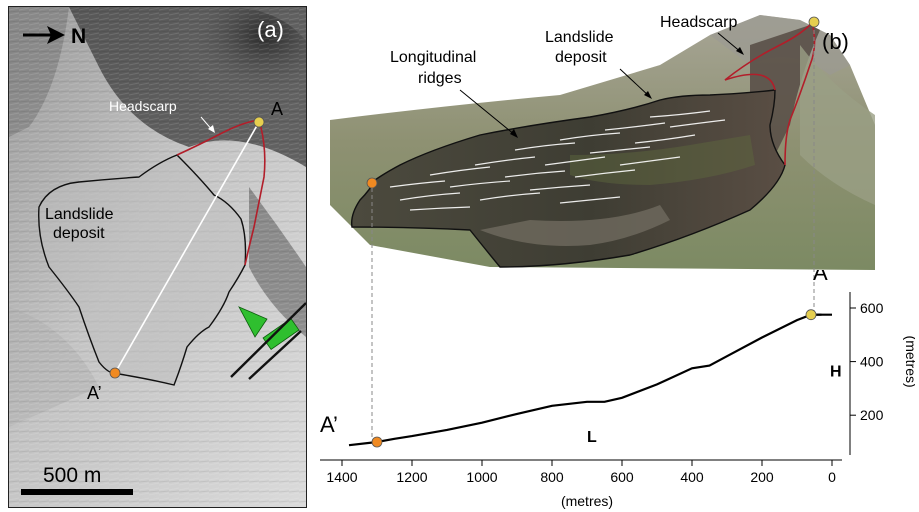 This screenshot has width=919, height=512. Describe the element at coordinates (329, 424) in the screenshot. I see `profile-point-a-prime-label: A’` at that location.